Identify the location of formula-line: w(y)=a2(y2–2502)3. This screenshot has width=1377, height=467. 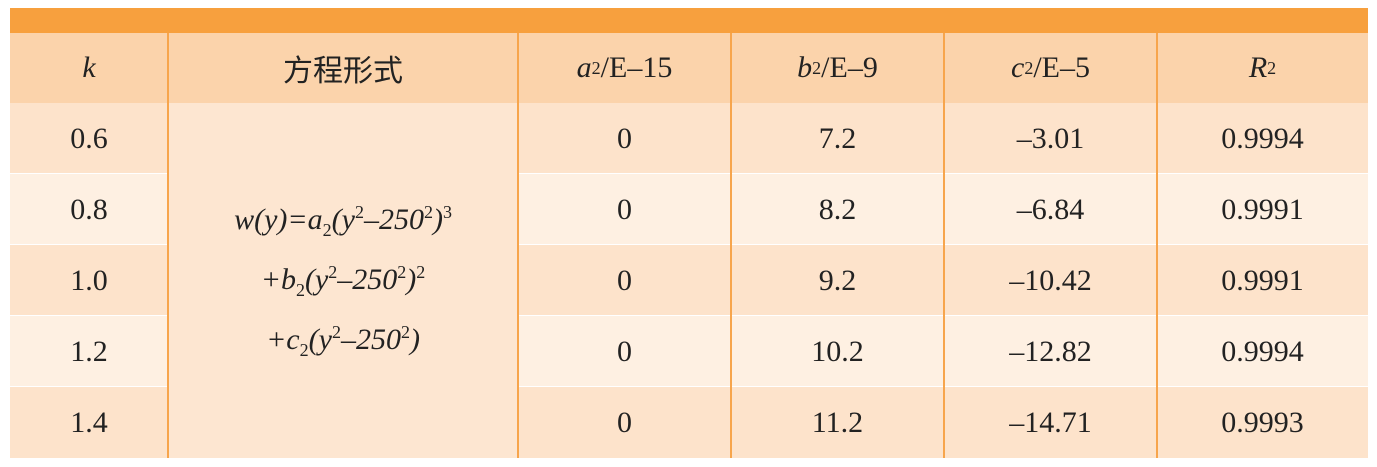
(343, 221).